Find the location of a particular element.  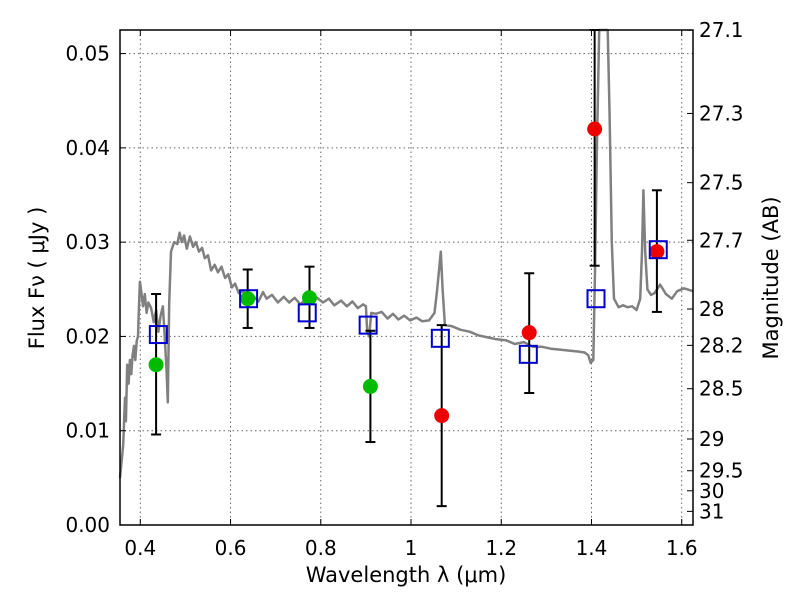

y2-tick-label: 28.5 is located at coordinates (721, 389).